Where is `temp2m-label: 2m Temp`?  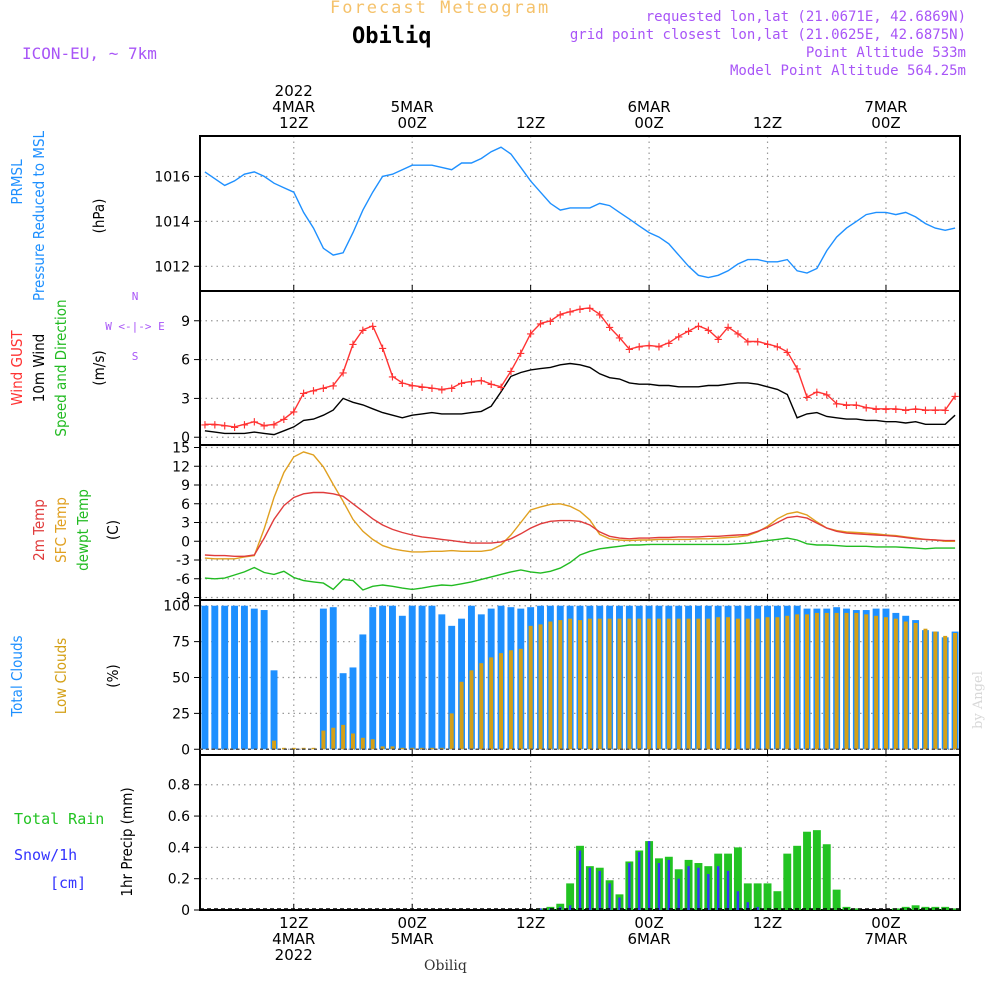
temp2m-label: 2m Temp is located at coordinates (39, 530).